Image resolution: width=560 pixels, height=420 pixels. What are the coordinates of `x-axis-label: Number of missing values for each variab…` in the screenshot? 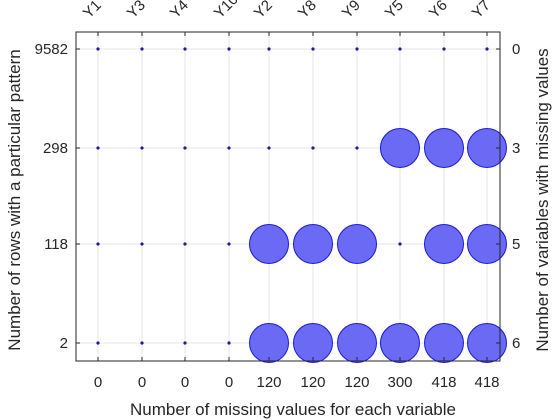 It's located at (293, 409).